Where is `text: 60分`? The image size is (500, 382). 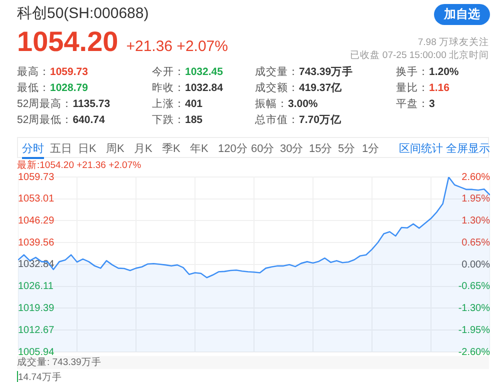
text: 60分 is located at coordinates (262, 149).